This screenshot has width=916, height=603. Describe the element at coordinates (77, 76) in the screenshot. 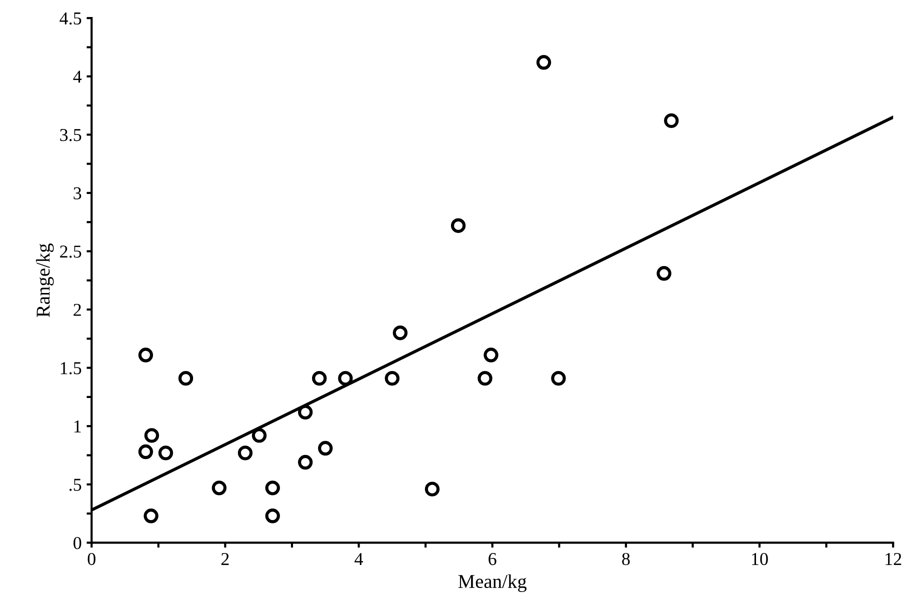

I see `y-tick-label: 4` at that location.